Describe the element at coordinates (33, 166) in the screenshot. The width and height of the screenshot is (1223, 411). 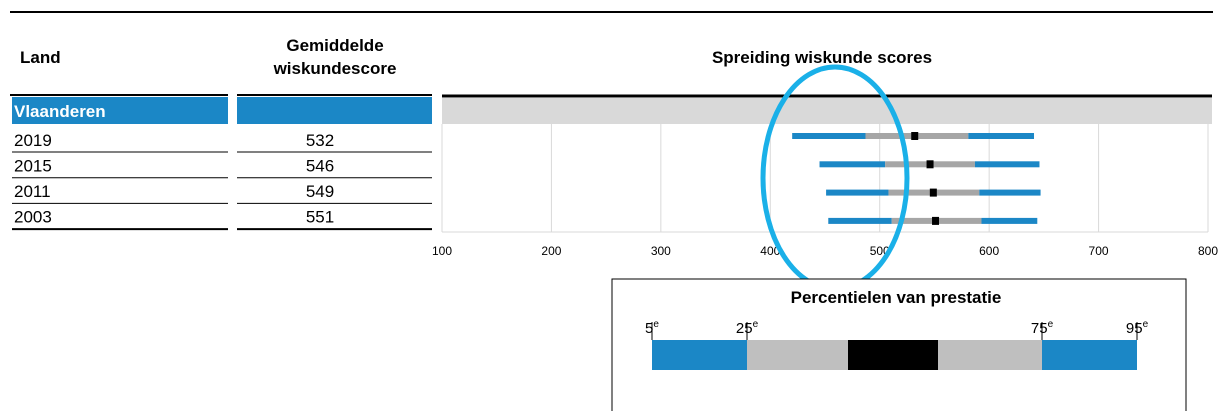
I see `row-label: 2015` at that location.